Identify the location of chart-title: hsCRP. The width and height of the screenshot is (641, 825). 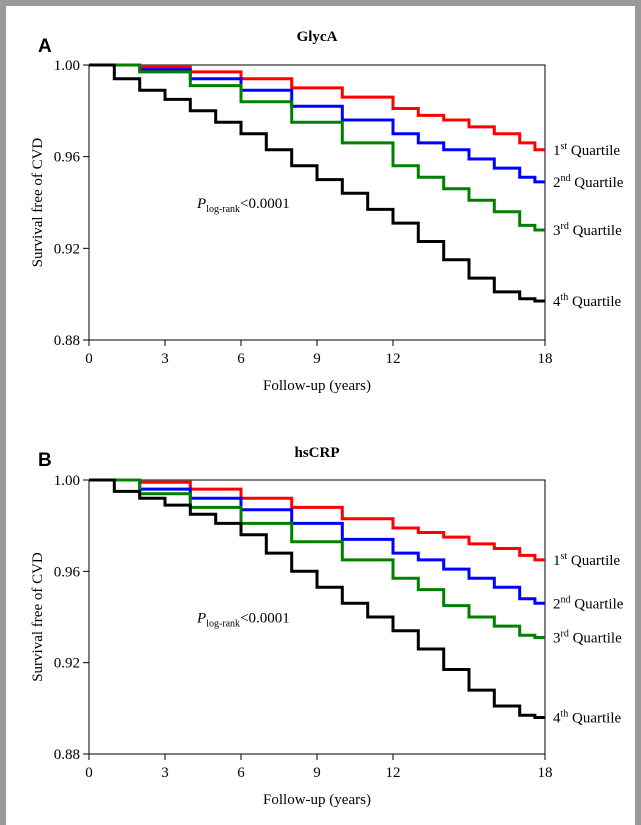
(316, 453).